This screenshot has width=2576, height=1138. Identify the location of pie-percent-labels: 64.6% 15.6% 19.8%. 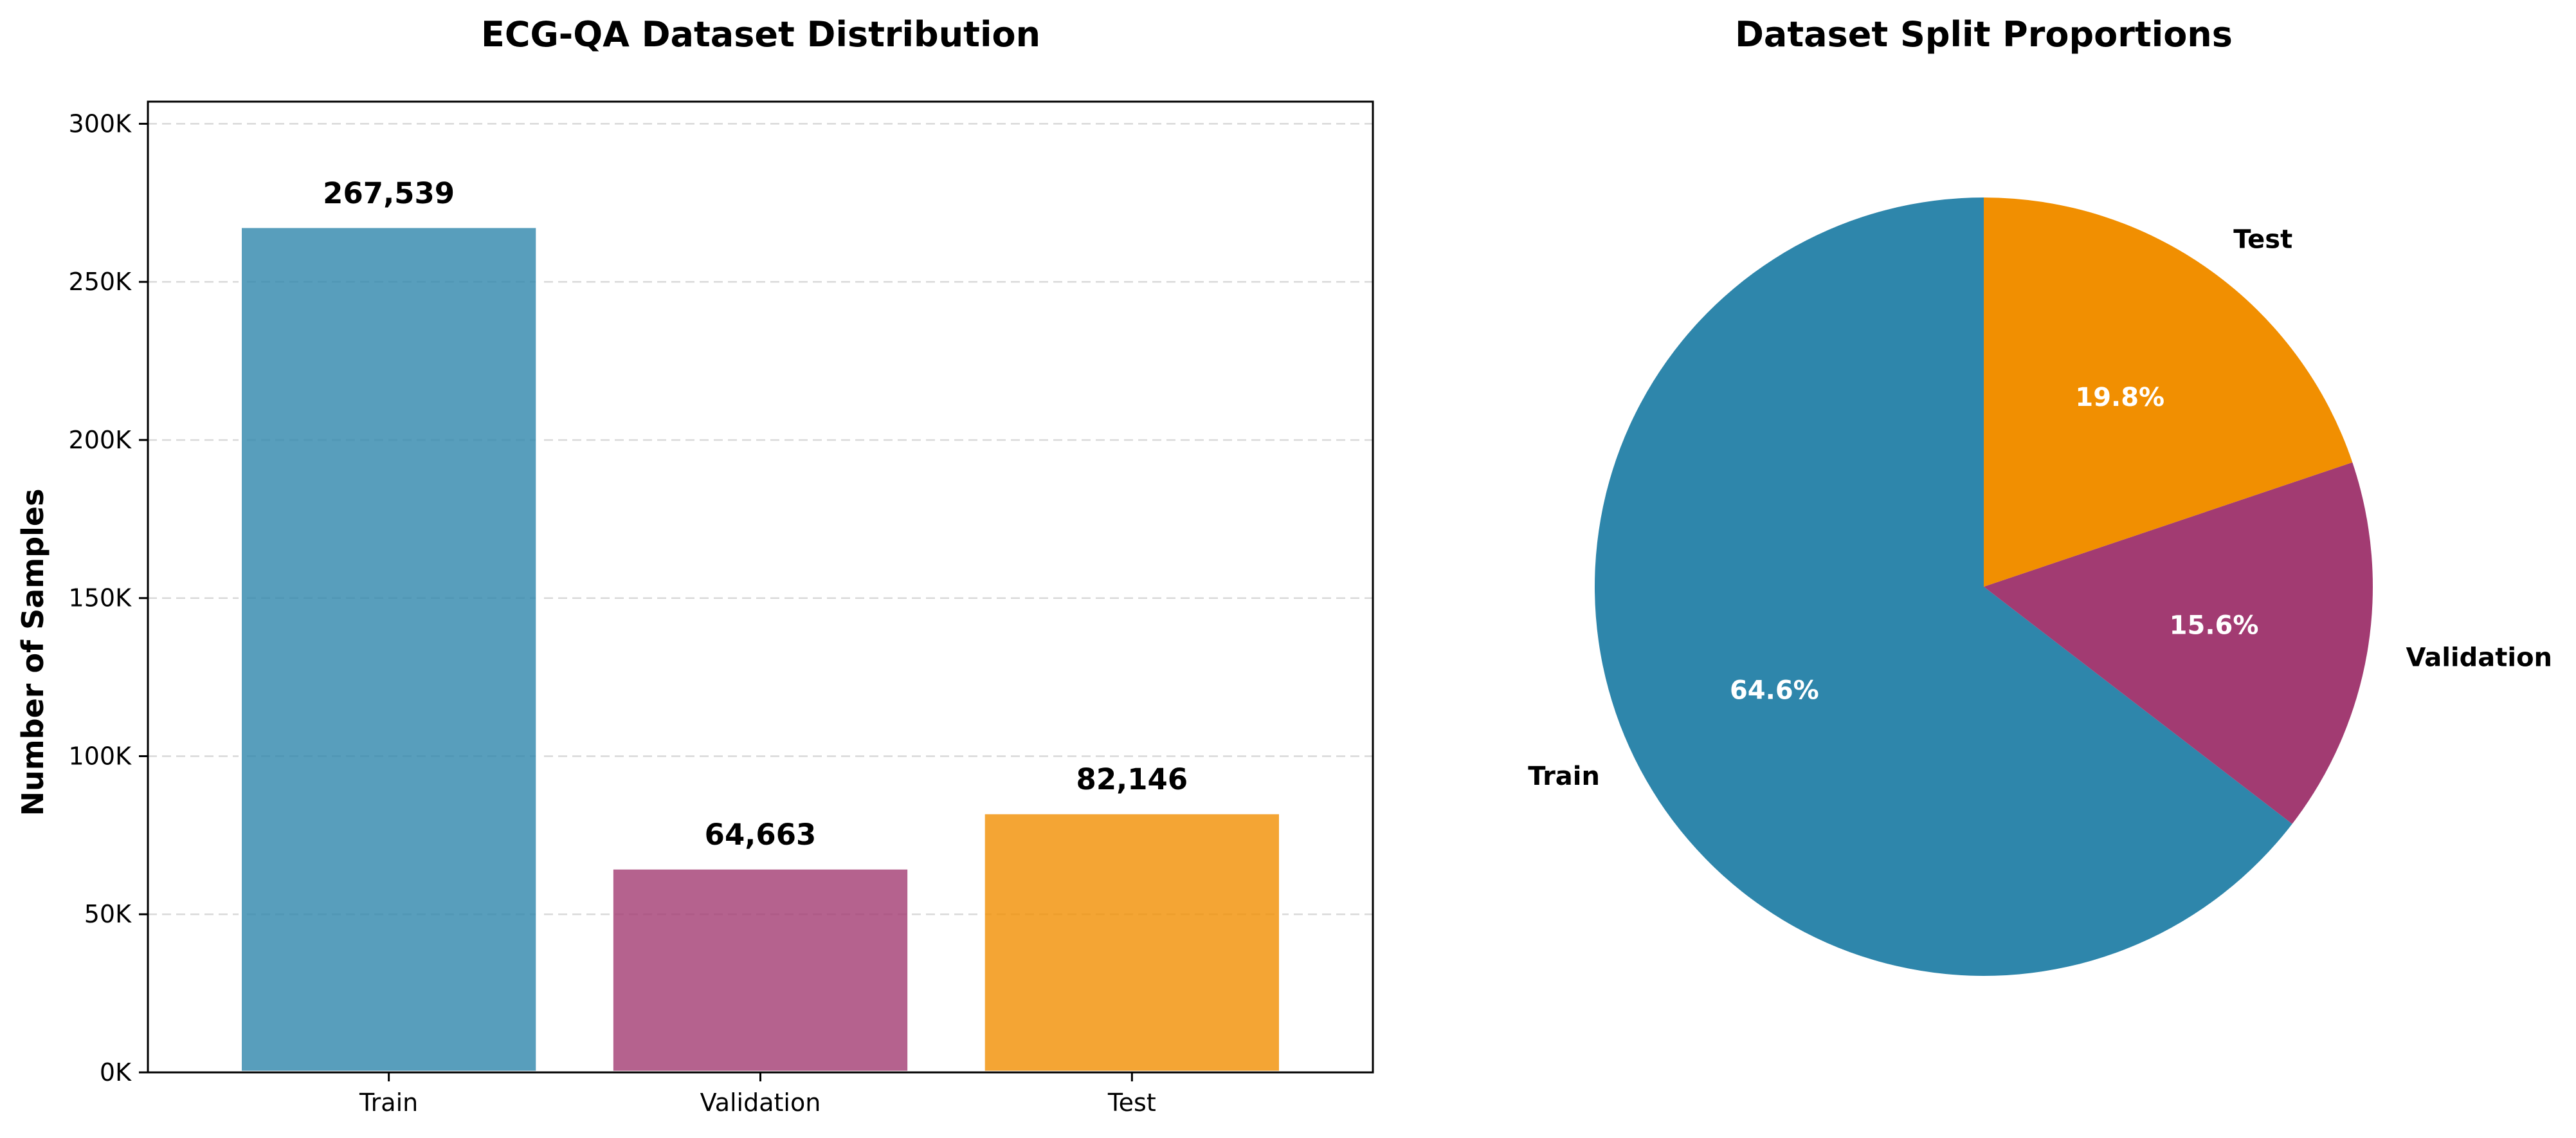
(1994, 544).